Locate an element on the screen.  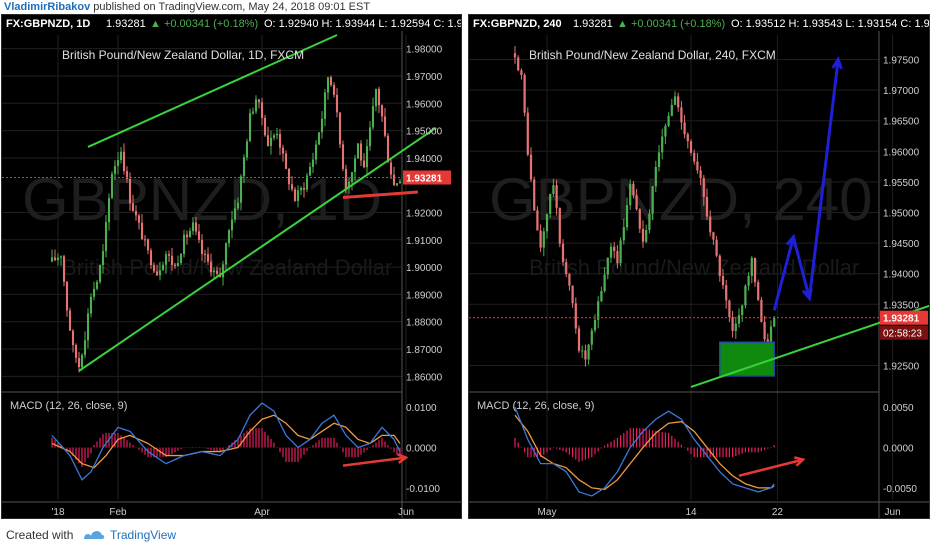
author-link: VladimirRibakov is located at coordinates (47, 7).